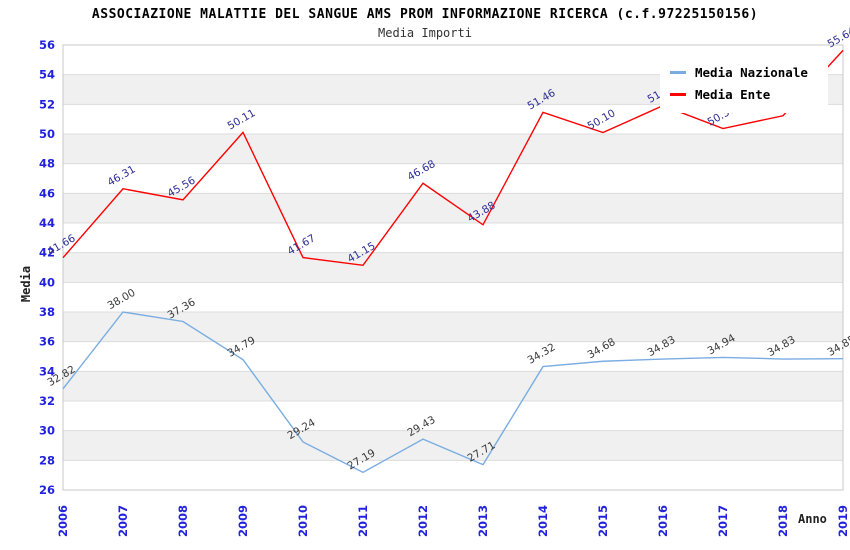 This screenshot has width=850, height=550. I want to click on y-tick-label: 32, so click(47, 401).